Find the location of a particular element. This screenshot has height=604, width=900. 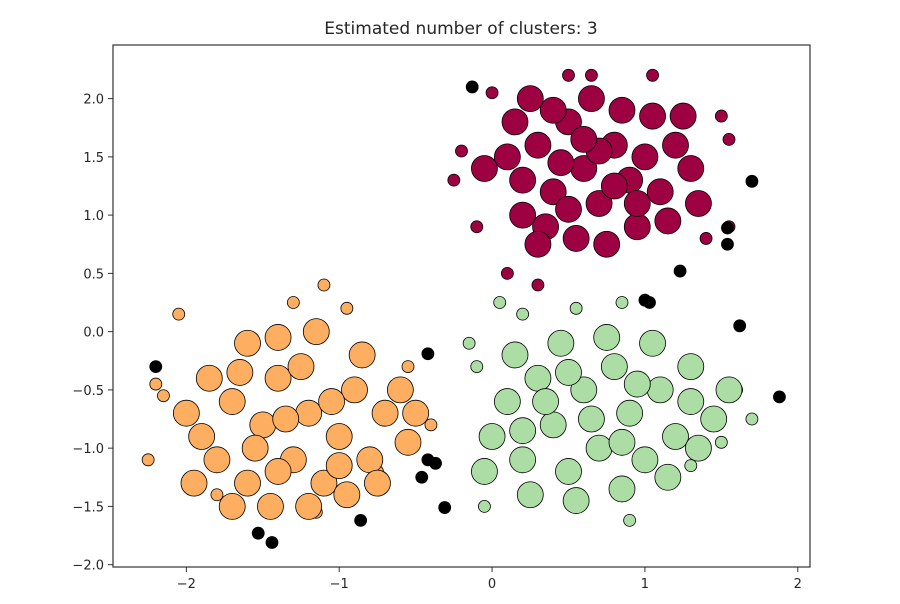

y-axis: 2.0 1.5 1.0 0.5 0.0 −0.5 −1.0 −1.5 −2.0 is located at coordinates (92, 333).